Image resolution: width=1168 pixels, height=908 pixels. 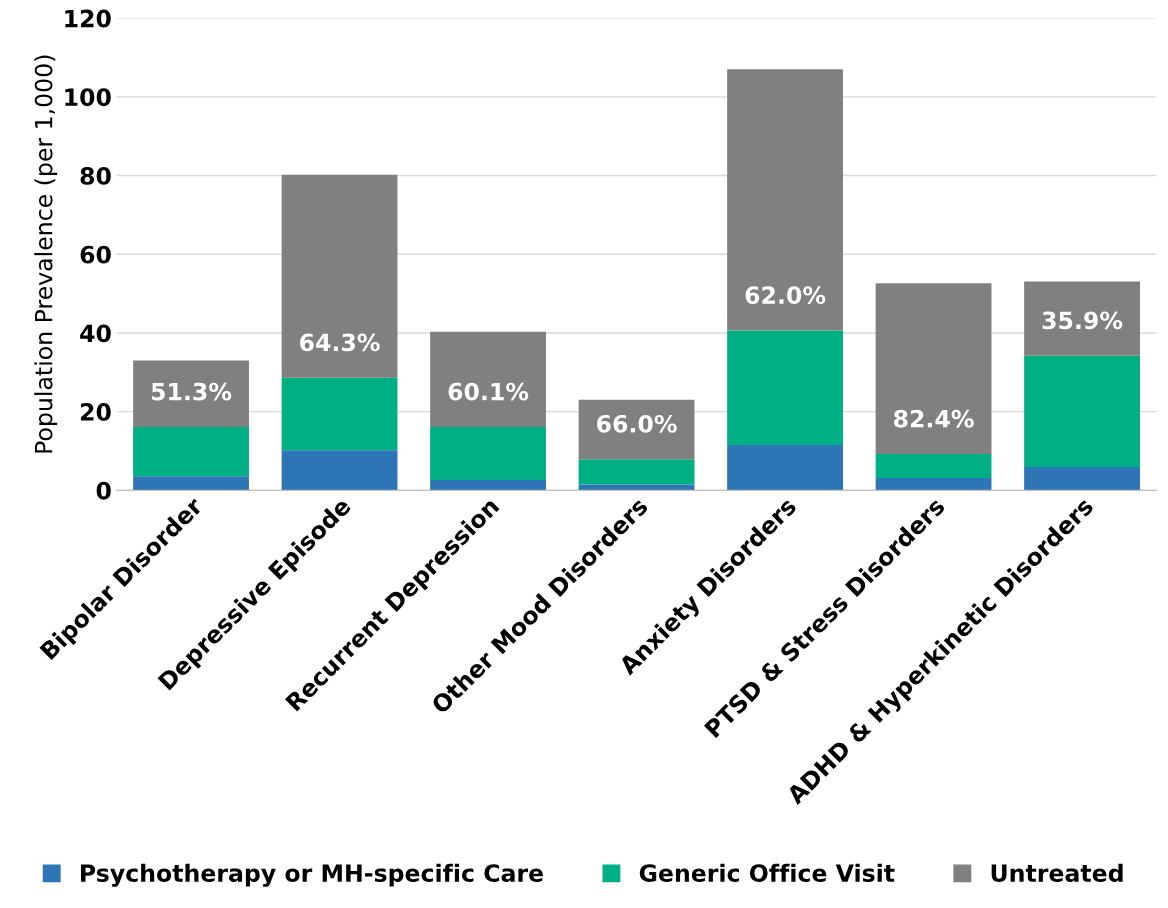 What do you see at coordinates (312, 875) in the screenshot?
I see `legend-label: Psychotherapy or MH-specific Care` at bounding box center [312, 875].